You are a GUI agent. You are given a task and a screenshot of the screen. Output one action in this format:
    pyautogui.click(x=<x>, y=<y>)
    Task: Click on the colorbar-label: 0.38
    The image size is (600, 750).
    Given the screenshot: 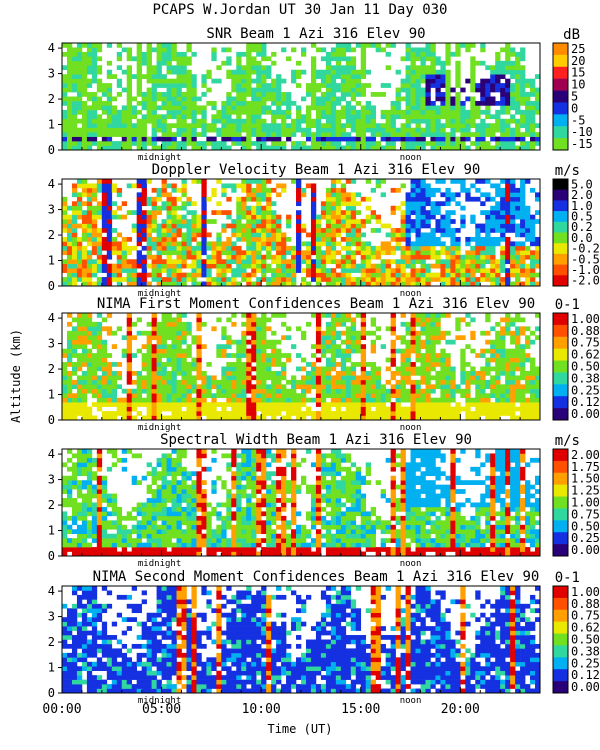 What is the action you would take?
    pyautogui.click(x=585, y=378)
    